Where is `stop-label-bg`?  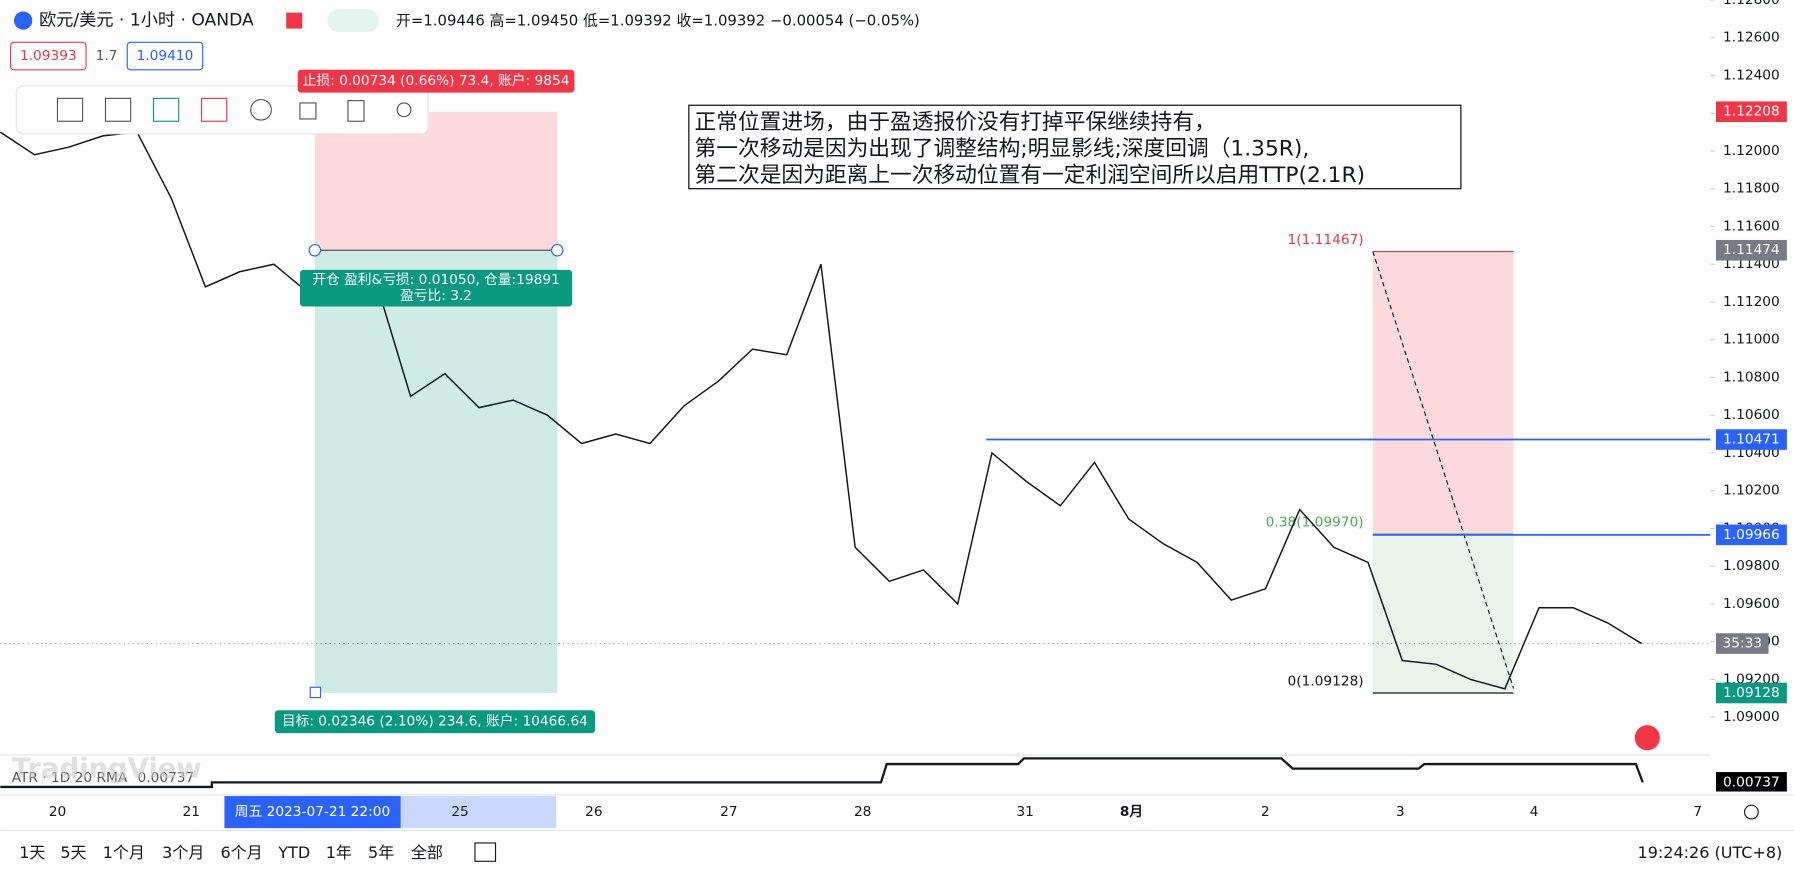 stop-label-bg is located at coordinates (436, 81).